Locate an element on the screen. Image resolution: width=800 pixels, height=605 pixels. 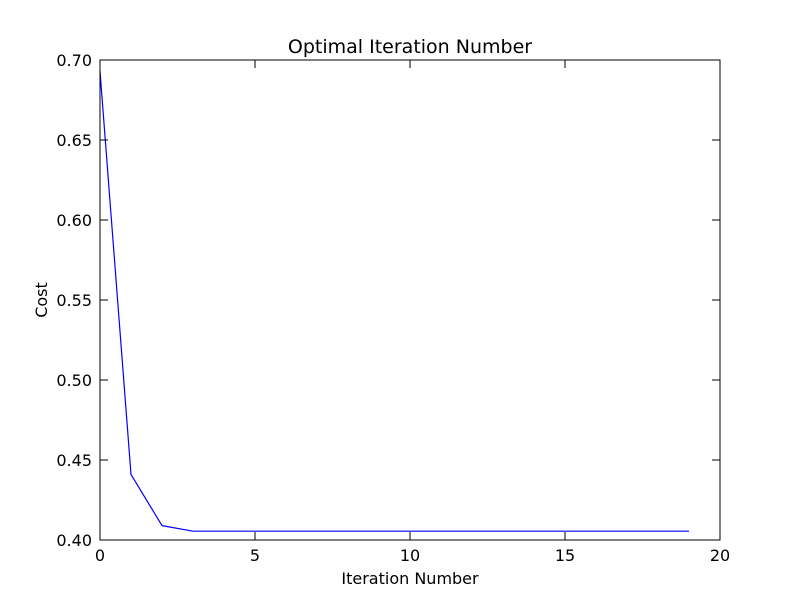
chart-title: Optimal Iteration Number is located at coordinates (410, 47).